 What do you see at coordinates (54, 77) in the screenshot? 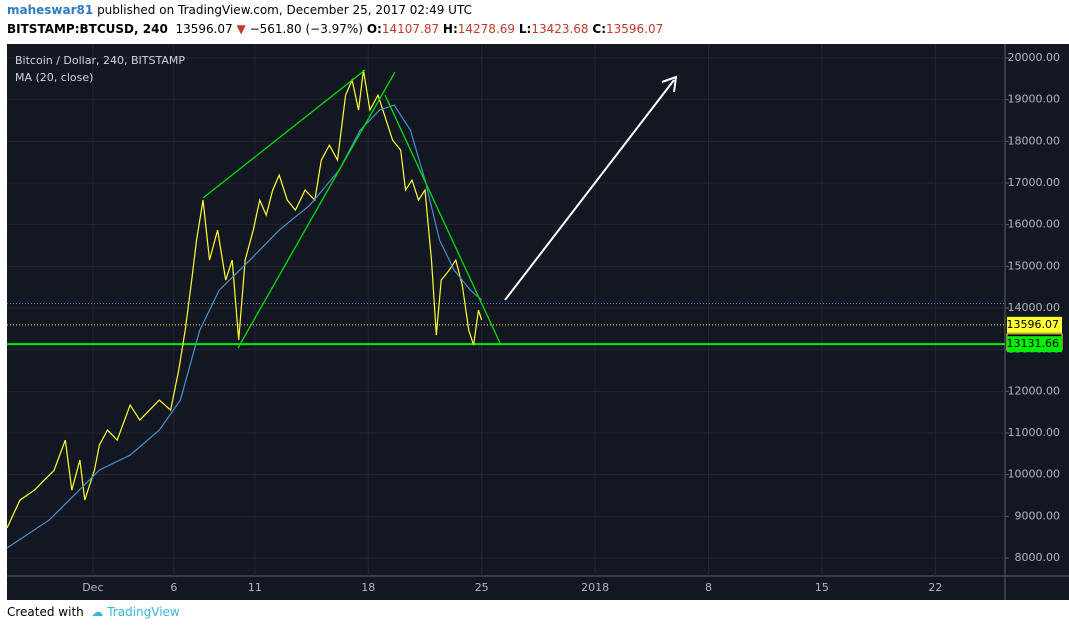
I see `legend-entry: MA (20, close)` at bounding box center [54, 77].